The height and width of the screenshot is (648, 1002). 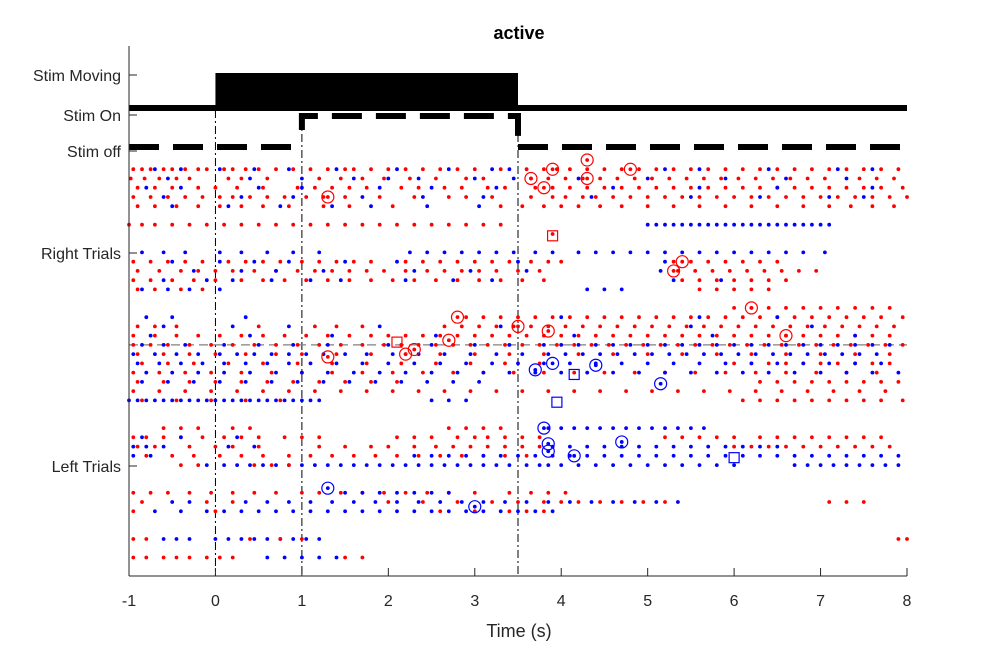 I want to click on x-tick-label: 1, so click(x=301, y=601).